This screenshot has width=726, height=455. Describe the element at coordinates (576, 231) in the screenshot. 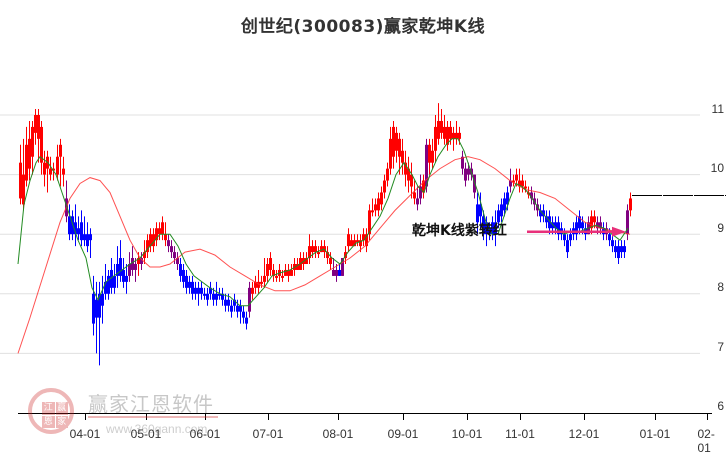

I see `annotation-arrow` at that location.